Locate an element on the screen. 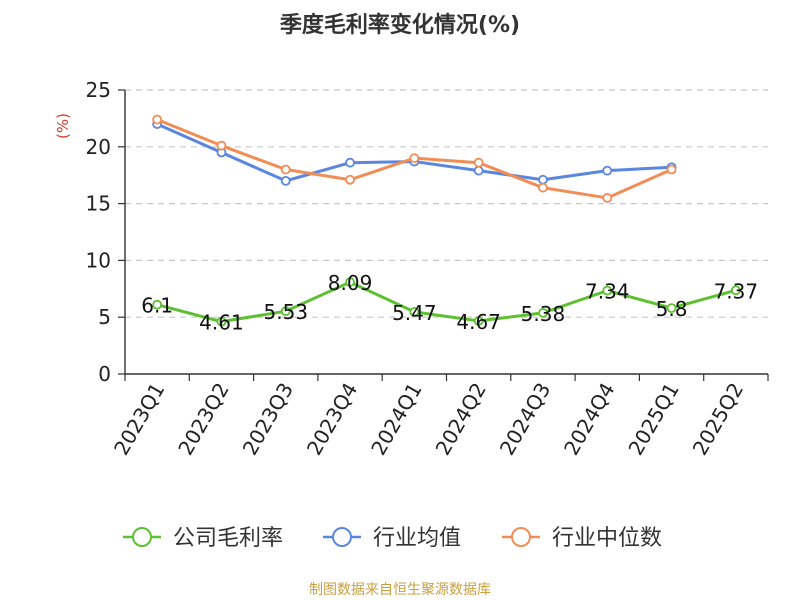 This screenshot has width=800, height=600. y-tick-label: 25 is located at coordinates (98, 90).